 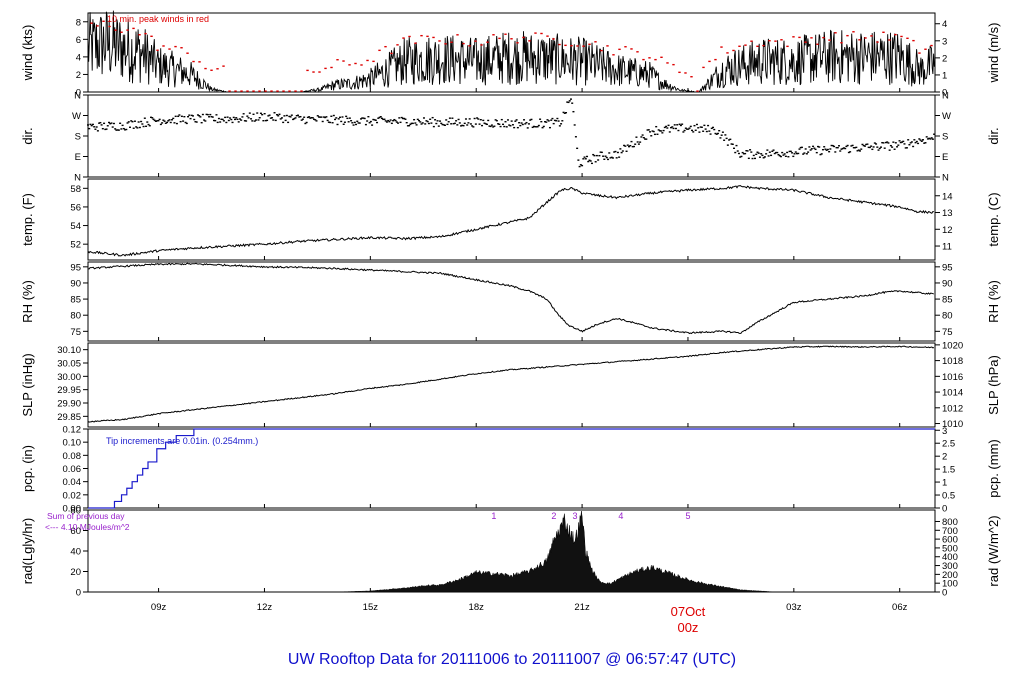 I want to click on ytick-left-label: 0.10, so click(x=72, y=443).